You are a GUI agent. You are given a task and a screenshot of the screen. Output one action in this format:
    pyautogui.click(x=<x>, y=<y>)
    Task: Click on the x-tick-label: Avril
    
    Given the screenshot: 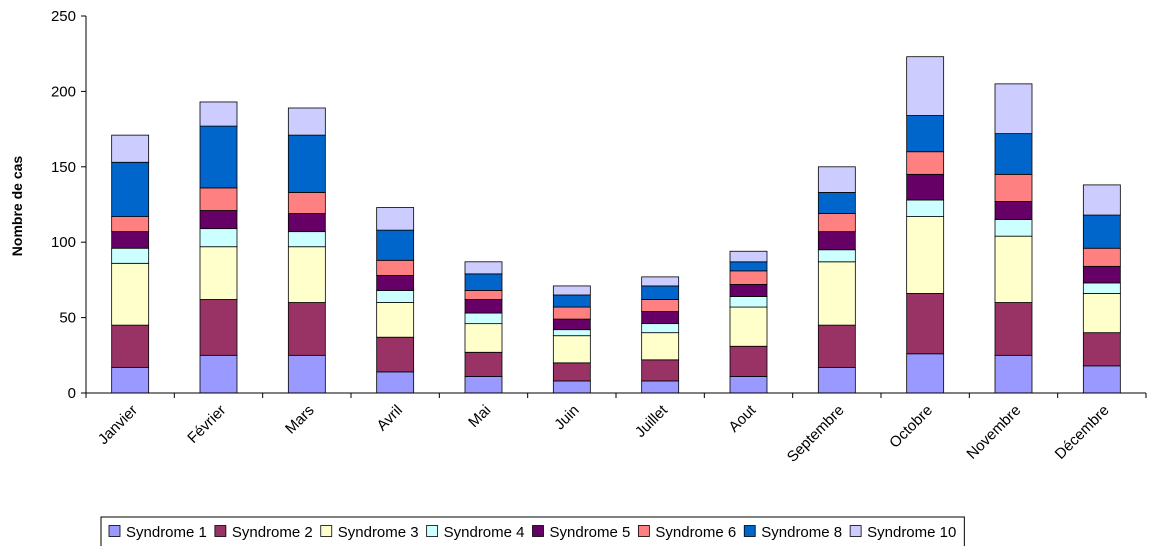 What is the action you would take?
    pyautogui.click(x=390, y=418)
    